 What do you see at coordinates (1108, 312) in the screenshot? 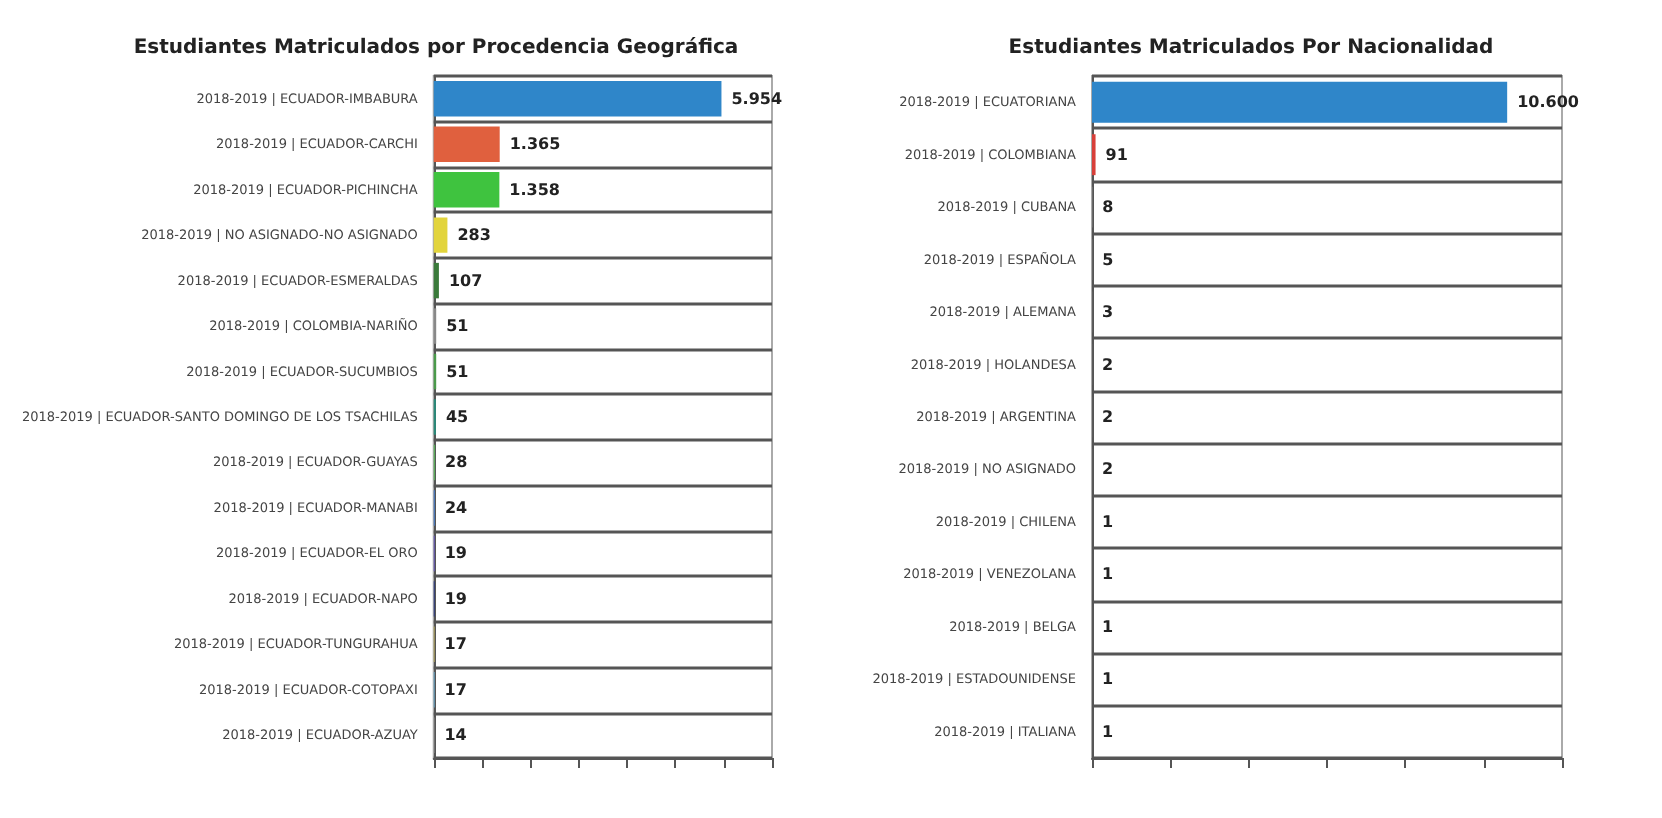
I see `data-label: 3` at bounding box center [1108, 312].